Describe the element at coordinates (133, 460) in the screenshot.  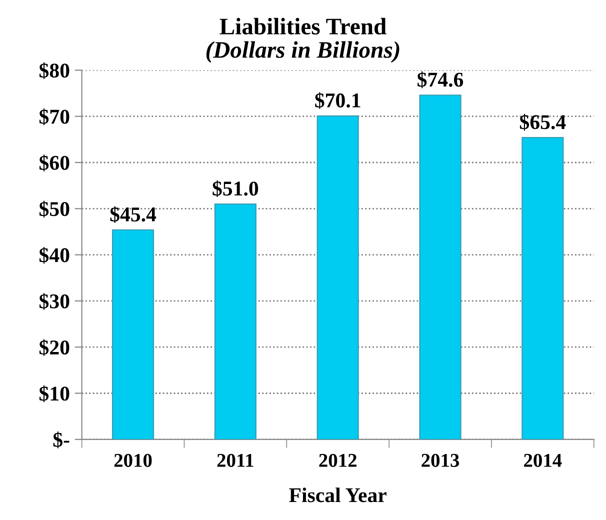
I see `x-tick-label: 2010` at that location.